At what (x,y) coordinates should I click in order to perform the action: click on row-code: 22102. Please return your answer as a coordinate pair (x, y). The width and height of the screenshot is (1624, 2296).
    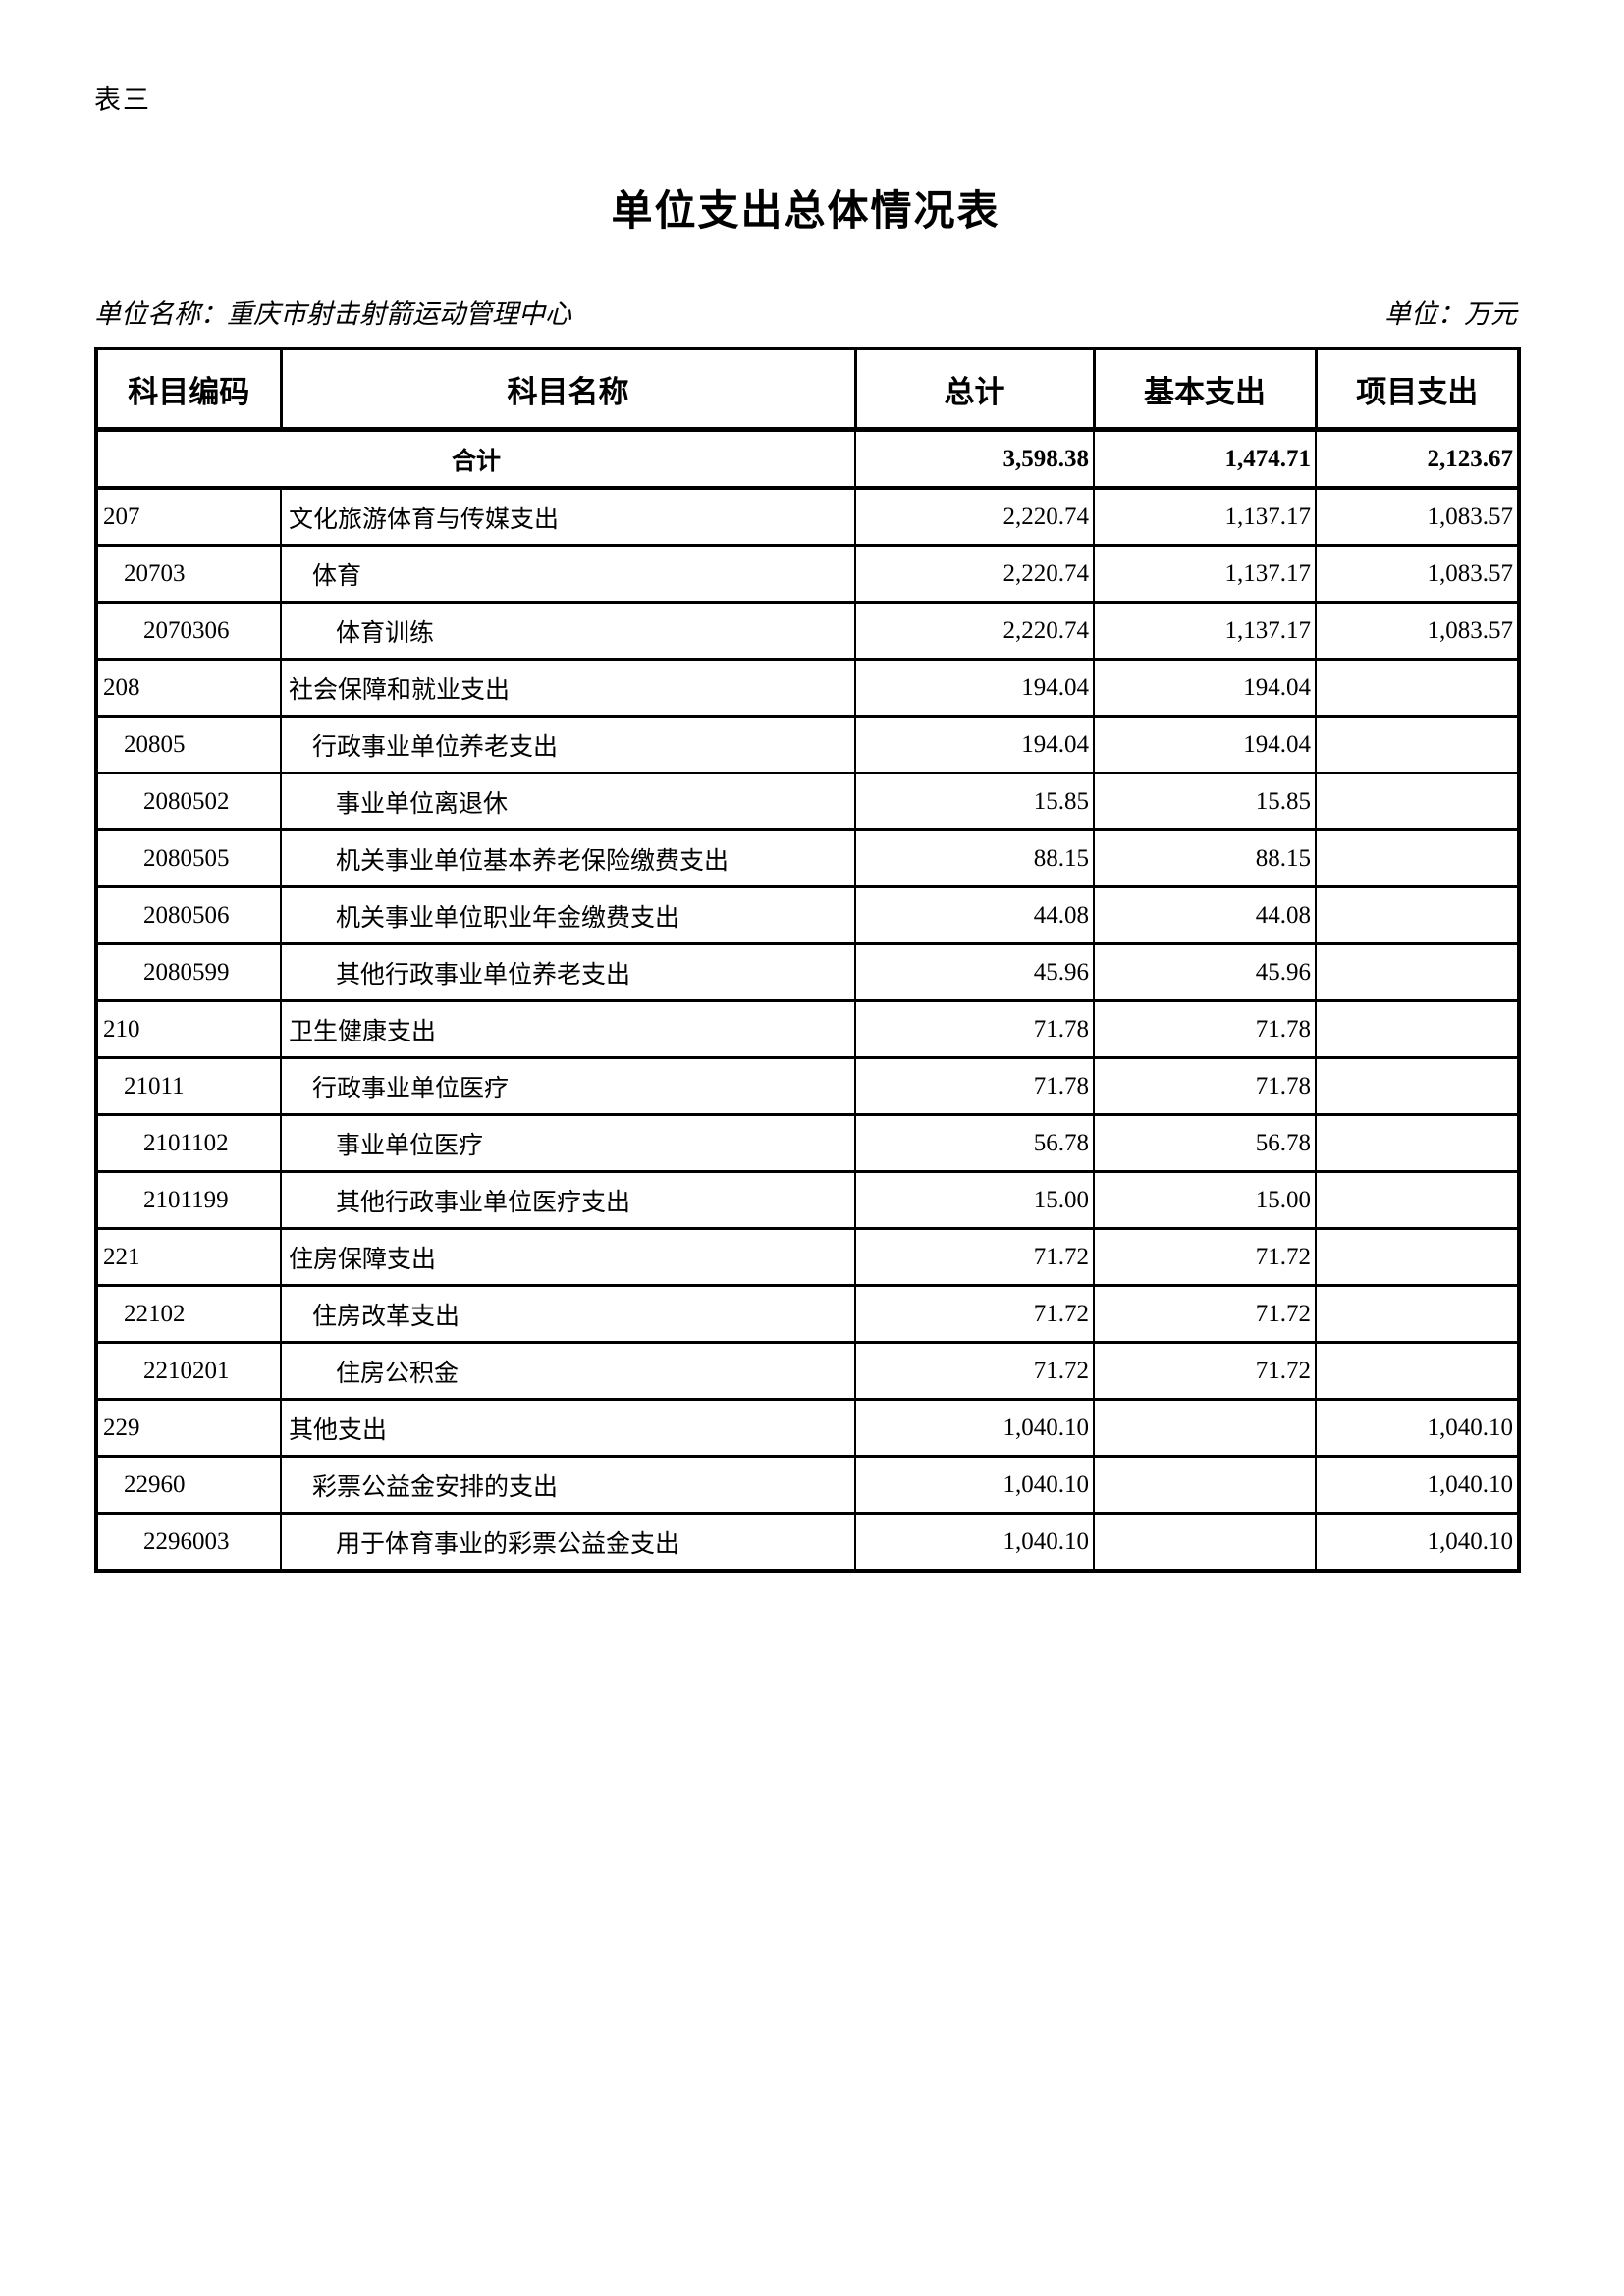
    Looking at the image, I should click on (188, 1314).